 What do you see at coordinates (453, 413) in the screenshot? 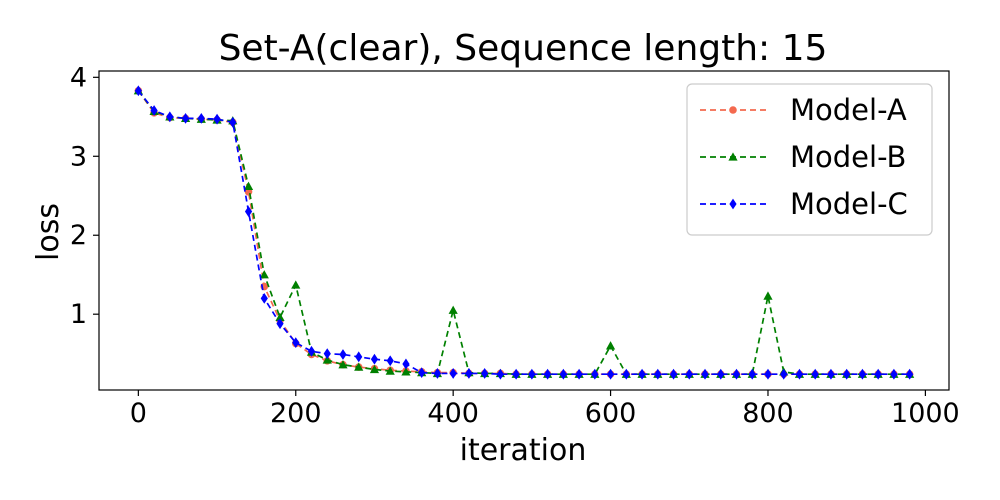
I see `x-tick-label: 400` at bounding box center [453, 413].